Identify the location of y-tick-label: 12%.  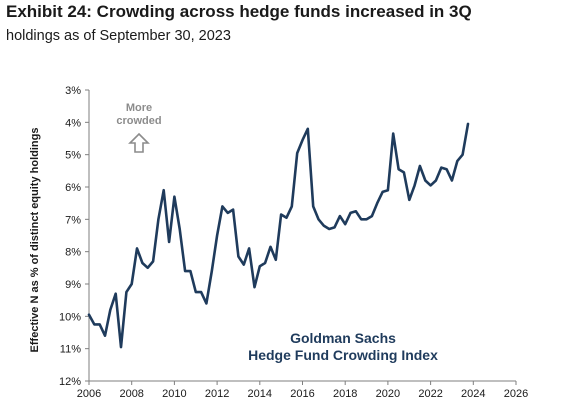
(70, 382).